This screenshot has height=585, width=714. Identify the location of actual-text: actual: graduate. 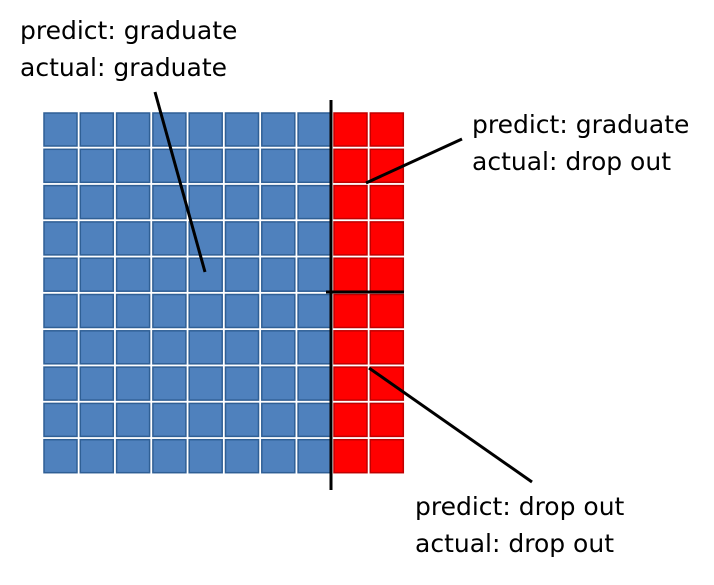
(124, 67).